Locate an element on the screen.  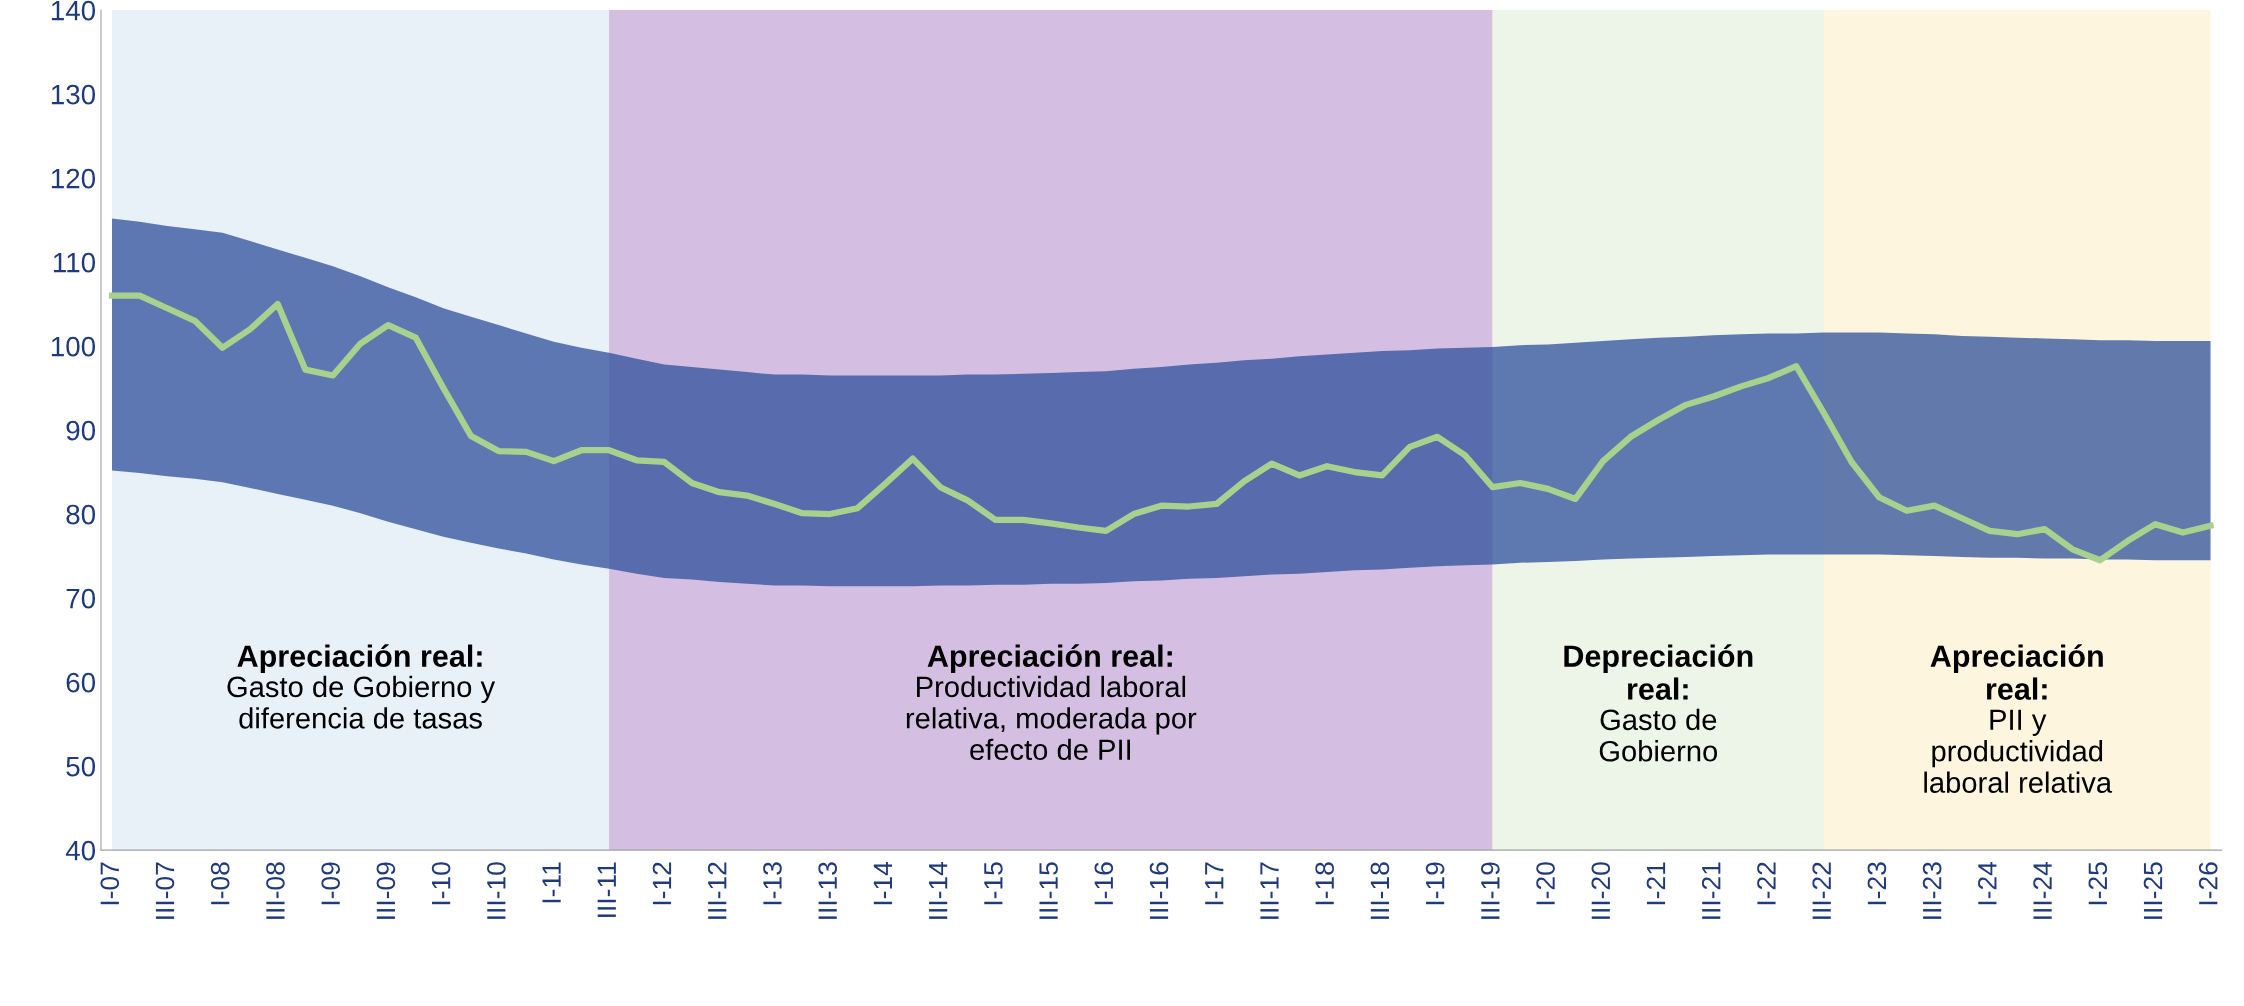
x-tick-label: I-23 is located at coordinates (1877, 883).